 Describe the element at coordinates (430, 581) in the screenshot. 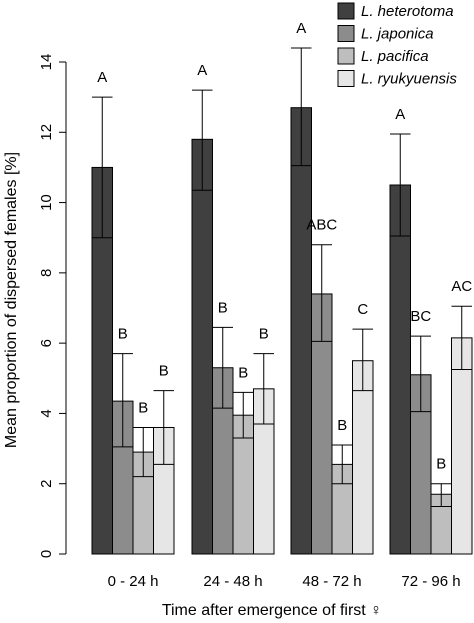

I see `x-tick-label: 72 - 96 h` at that location.